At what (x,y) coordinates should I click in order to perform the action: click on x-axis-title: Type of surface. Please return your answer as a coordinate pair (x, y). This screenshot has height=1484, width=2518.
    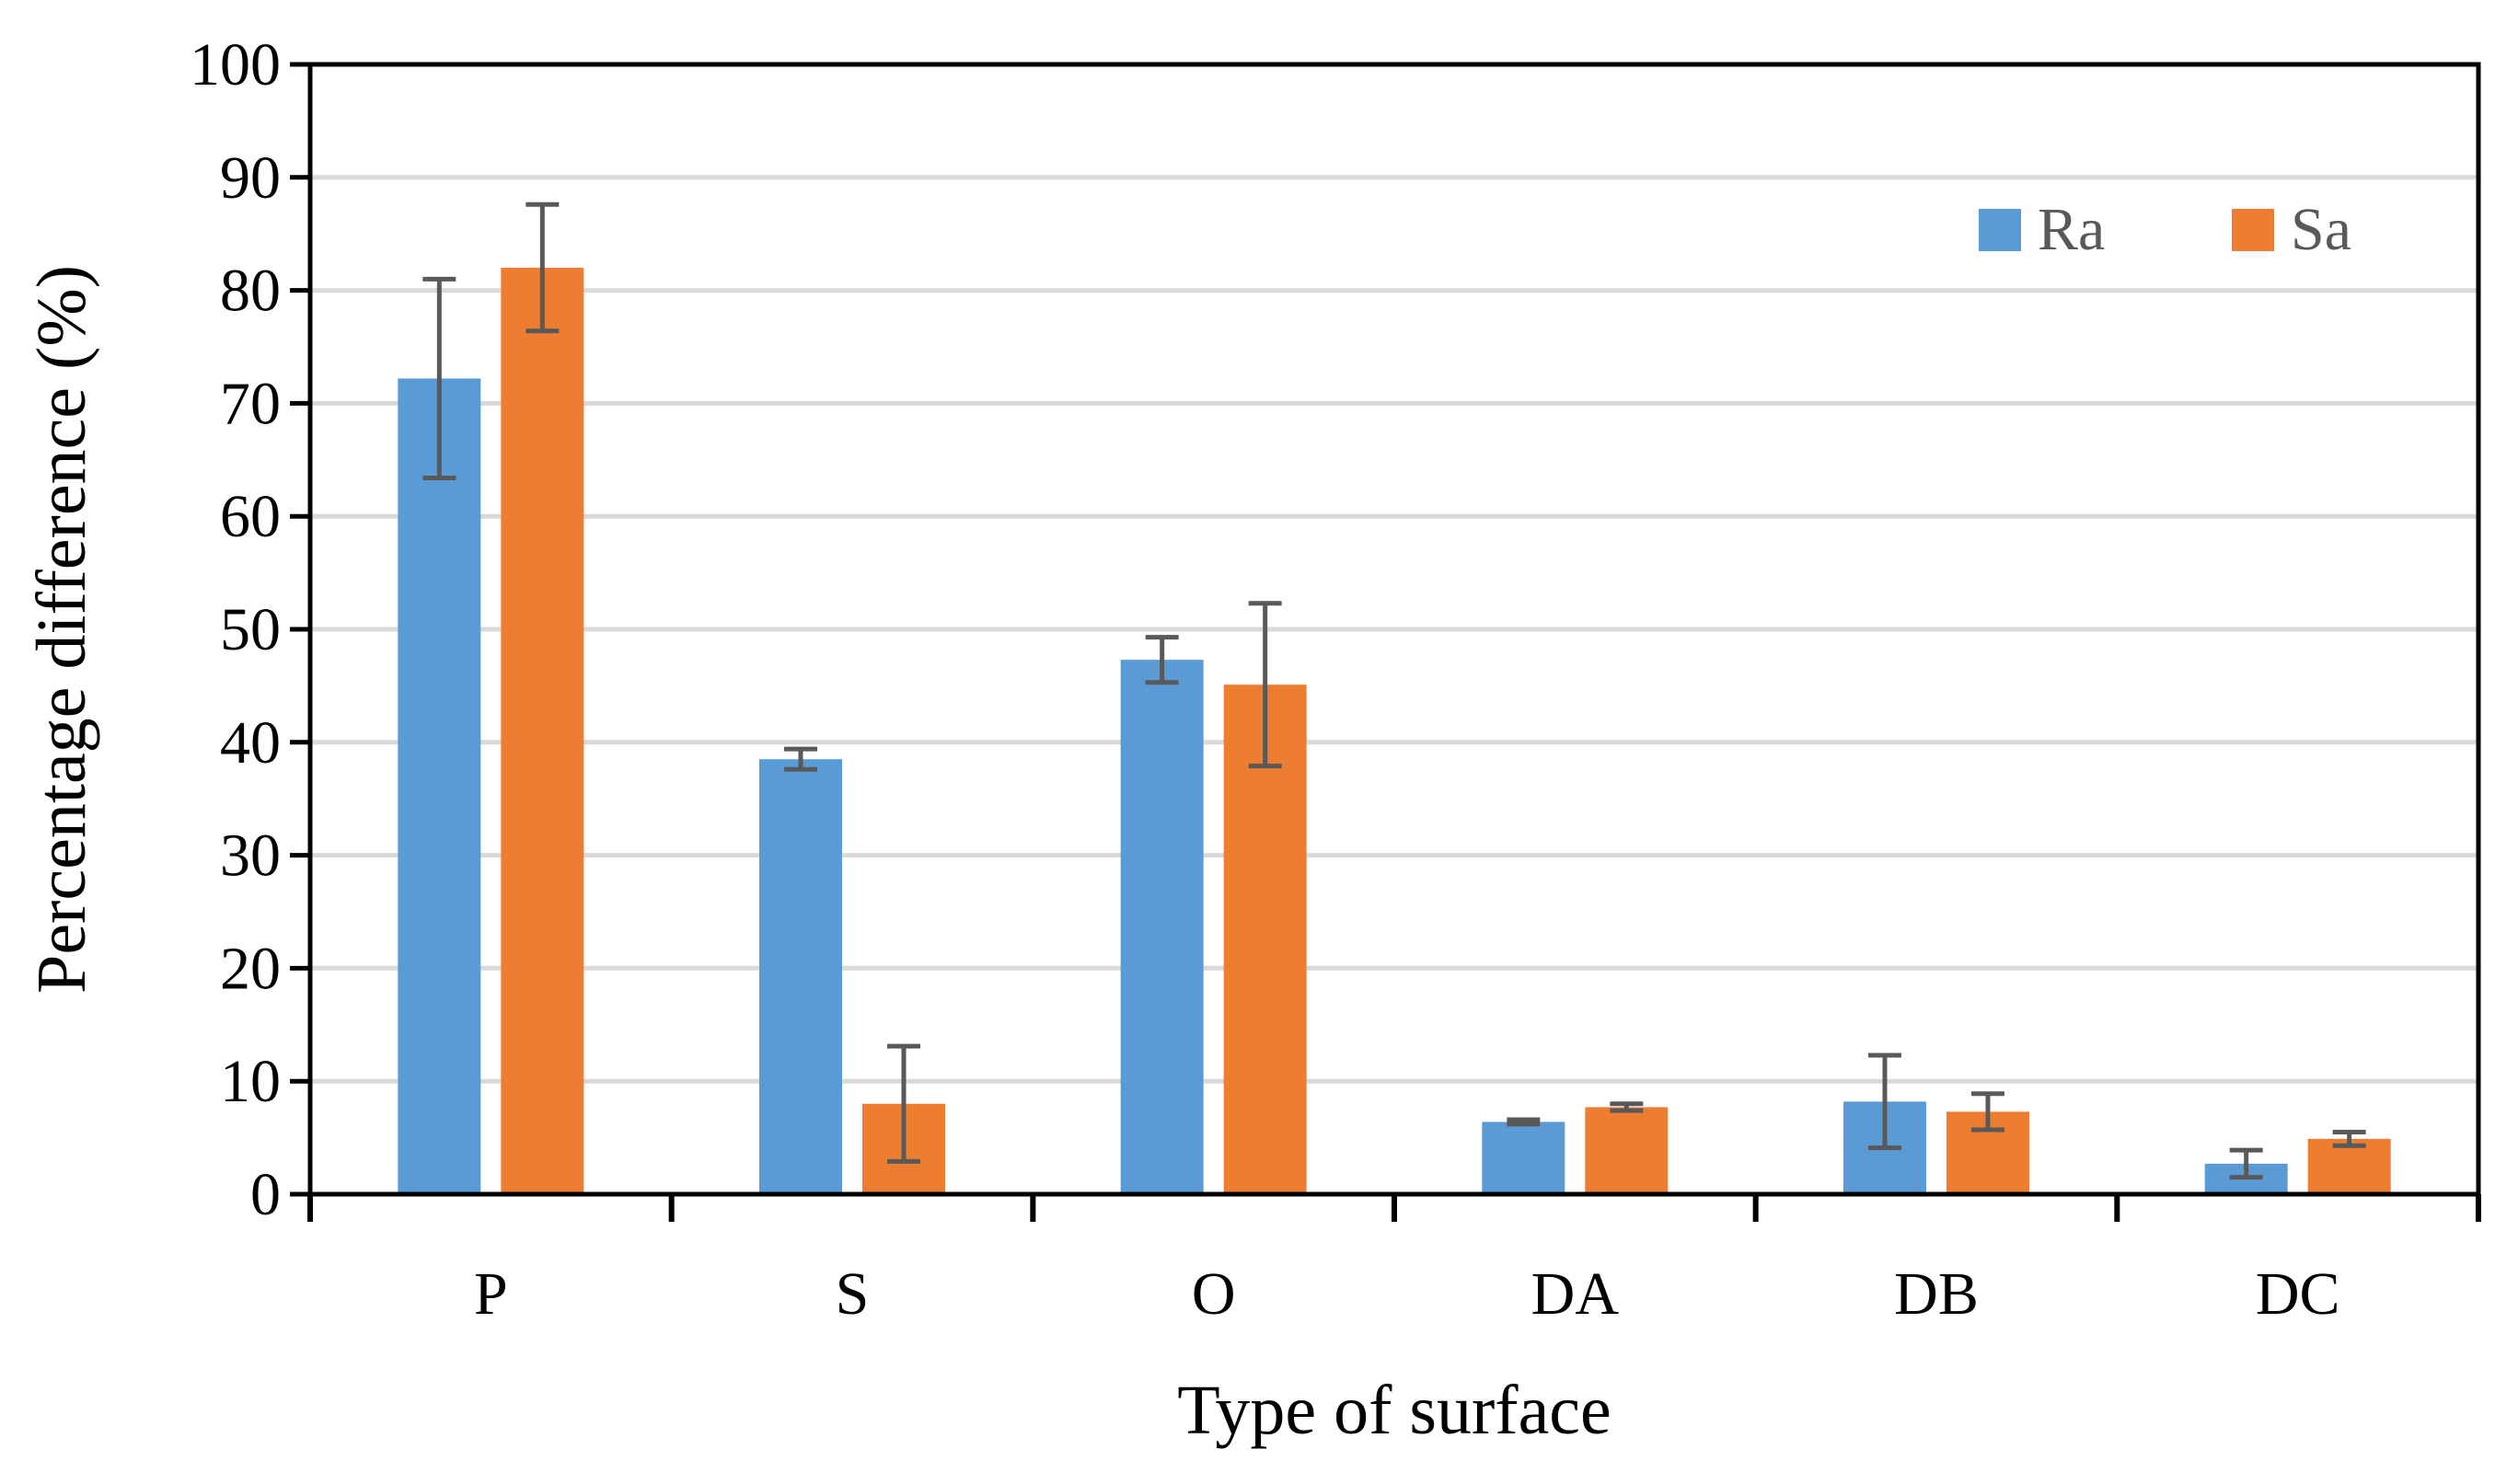
    Looking at the image, I should click on (1394, 1410).